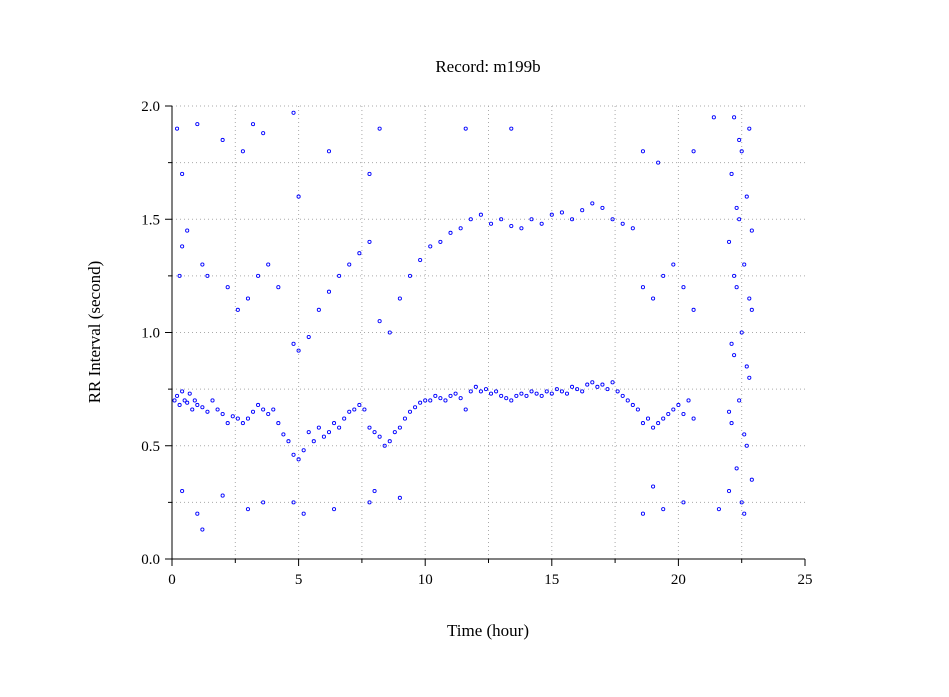 The height and width of the screenshot is (697, 949). I want to click on y-tick-label: 1.5, so click(150, 220).